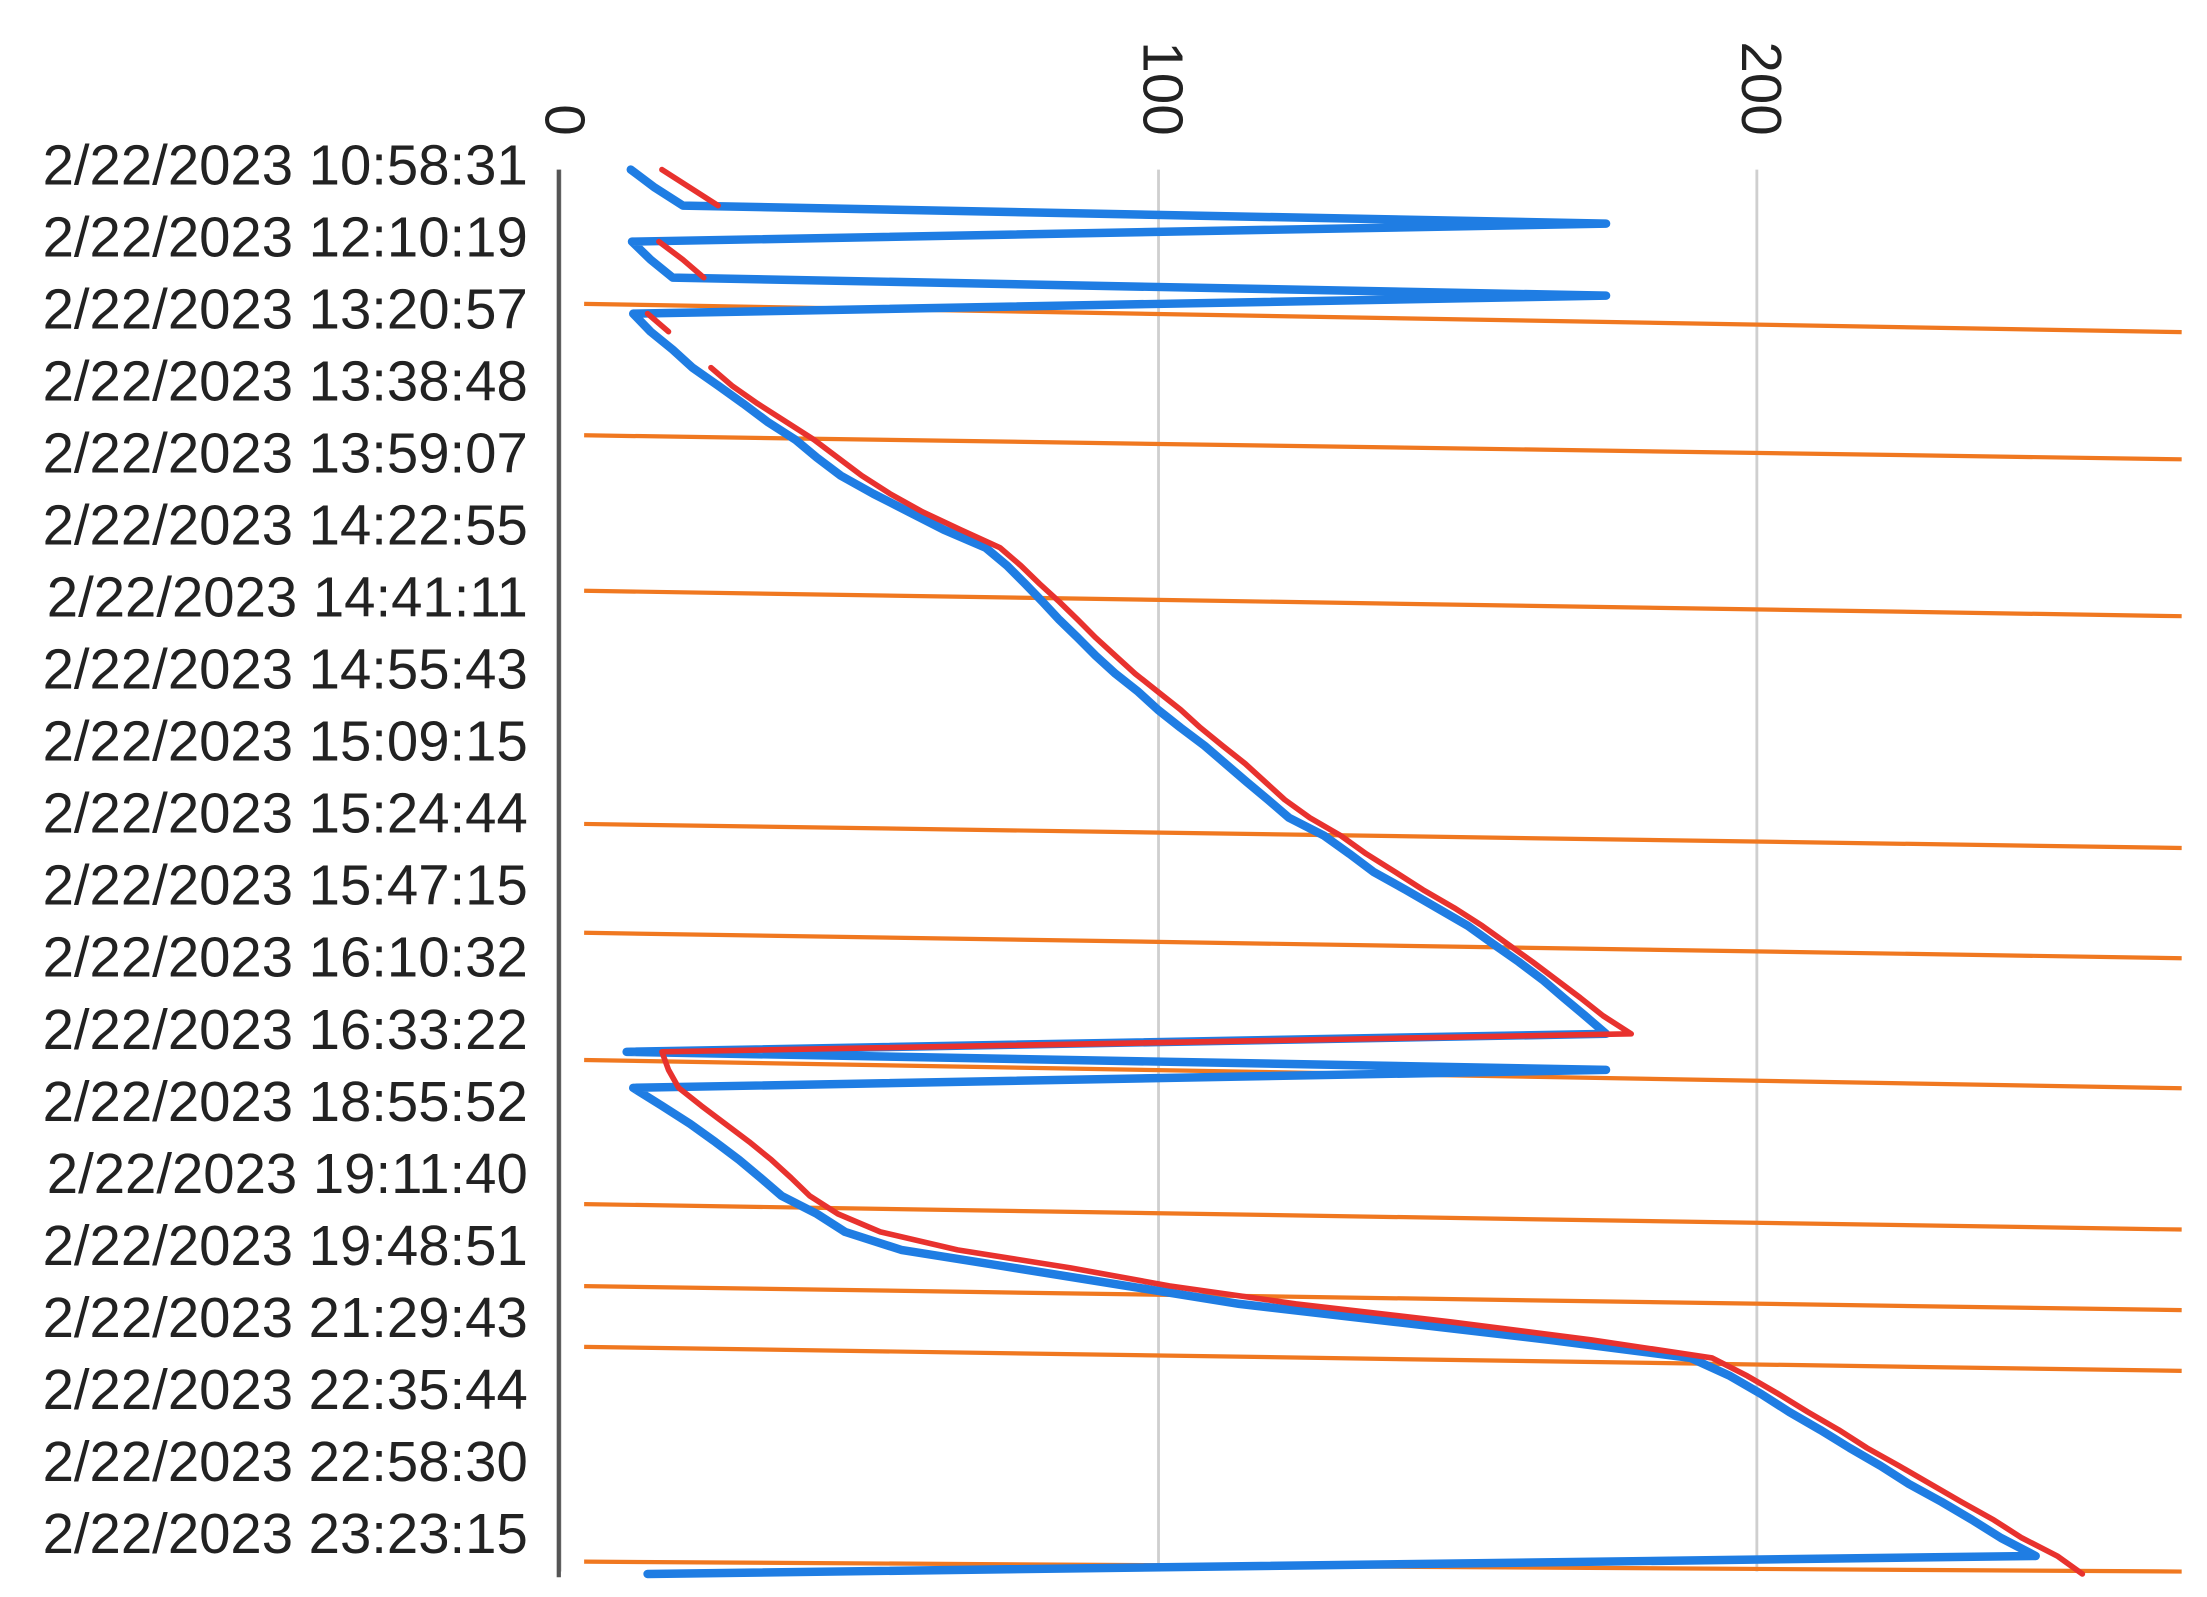  Describe the element at coordinates (285, 1029) in the screenshot. I see `y-tick-label: 2/22/2023 16:33:22` at that location.